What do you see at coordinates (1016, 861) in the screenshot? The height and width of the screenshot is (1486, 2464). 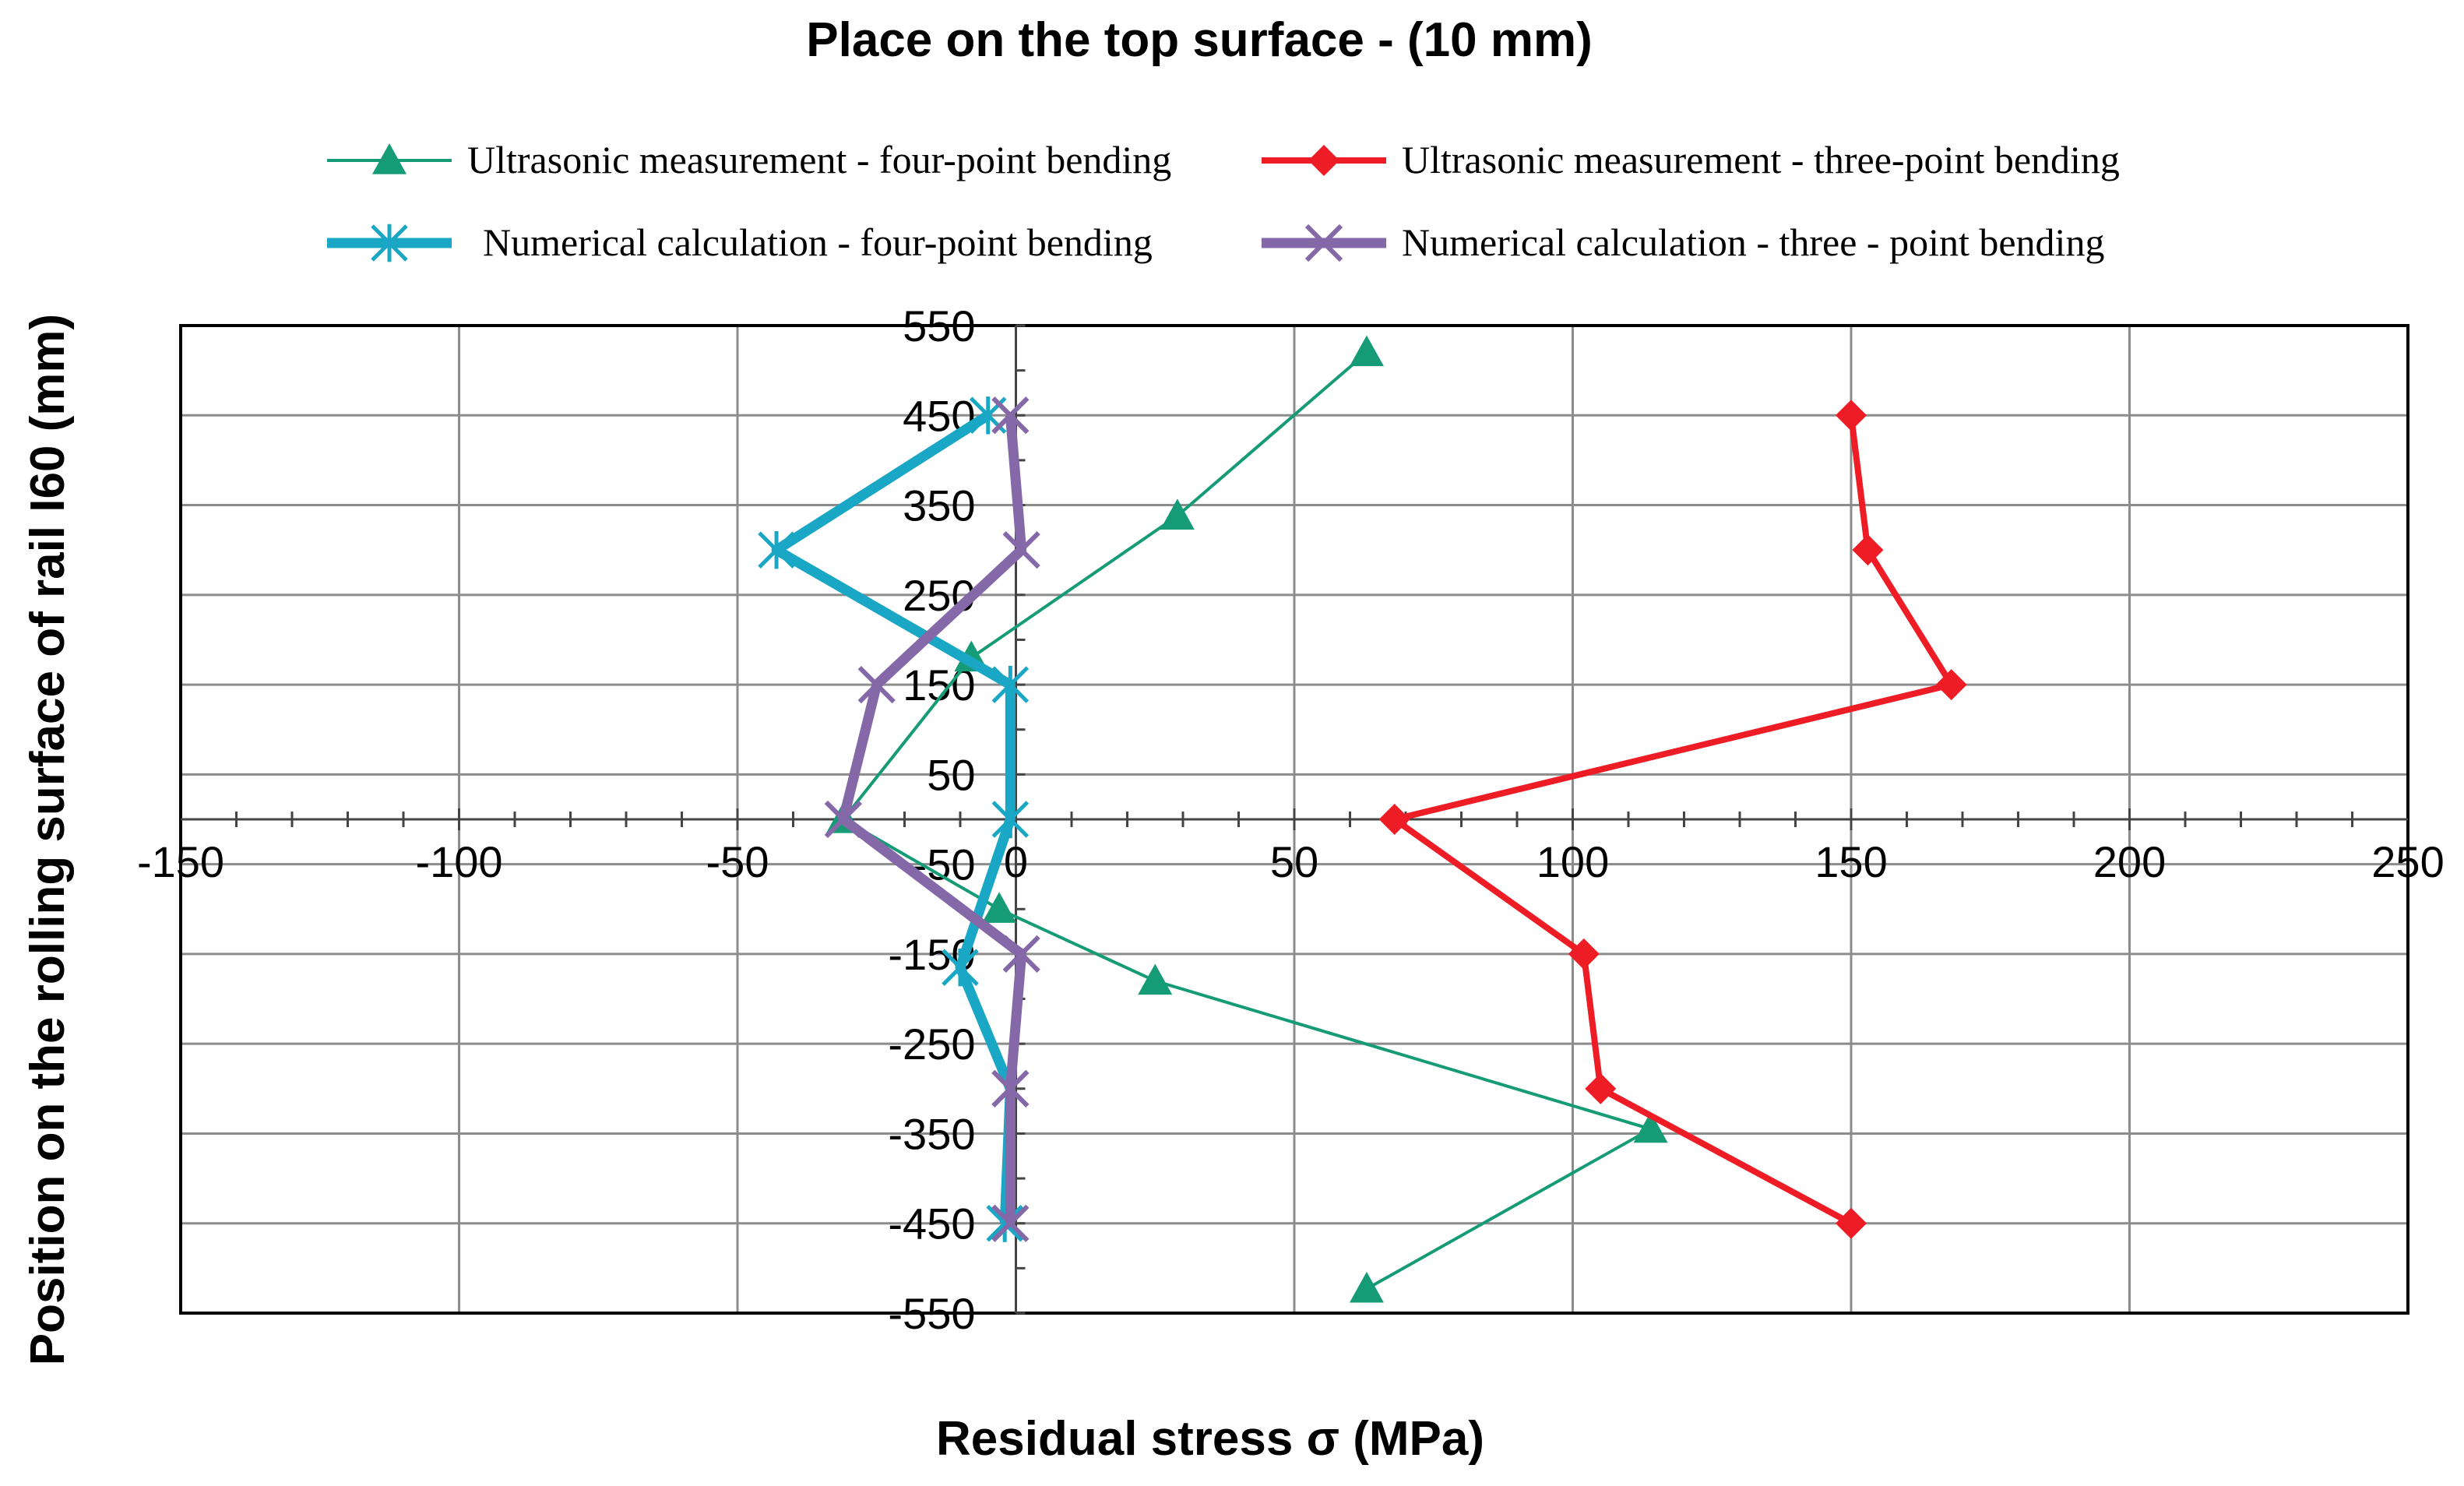 I see `x-tick-label: 0` at bounding box center [1016, 861].